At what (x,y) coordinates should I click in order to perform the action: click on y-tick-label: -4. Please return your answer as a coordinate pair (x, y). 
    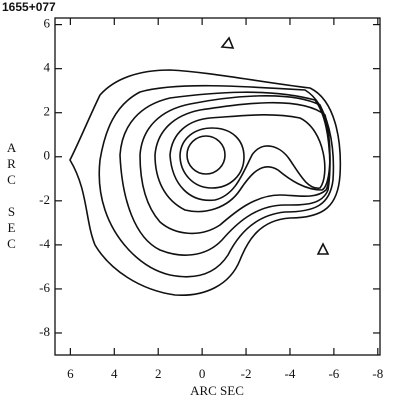
    Looking at the image, I should click on (44, 243).